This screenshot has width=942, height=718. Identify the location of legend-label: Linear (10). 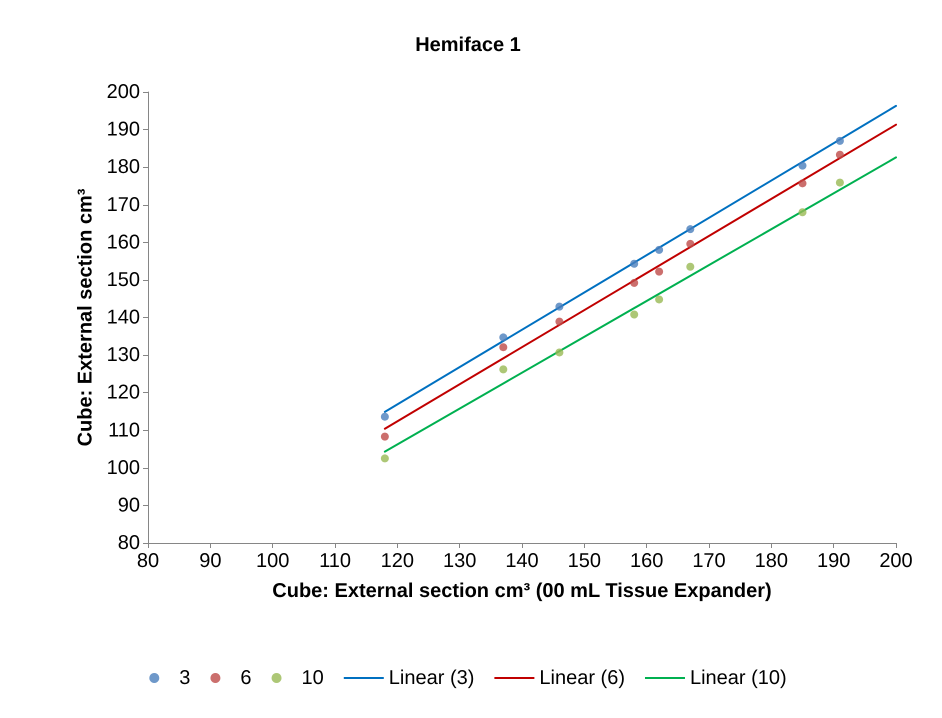
(738, 678).